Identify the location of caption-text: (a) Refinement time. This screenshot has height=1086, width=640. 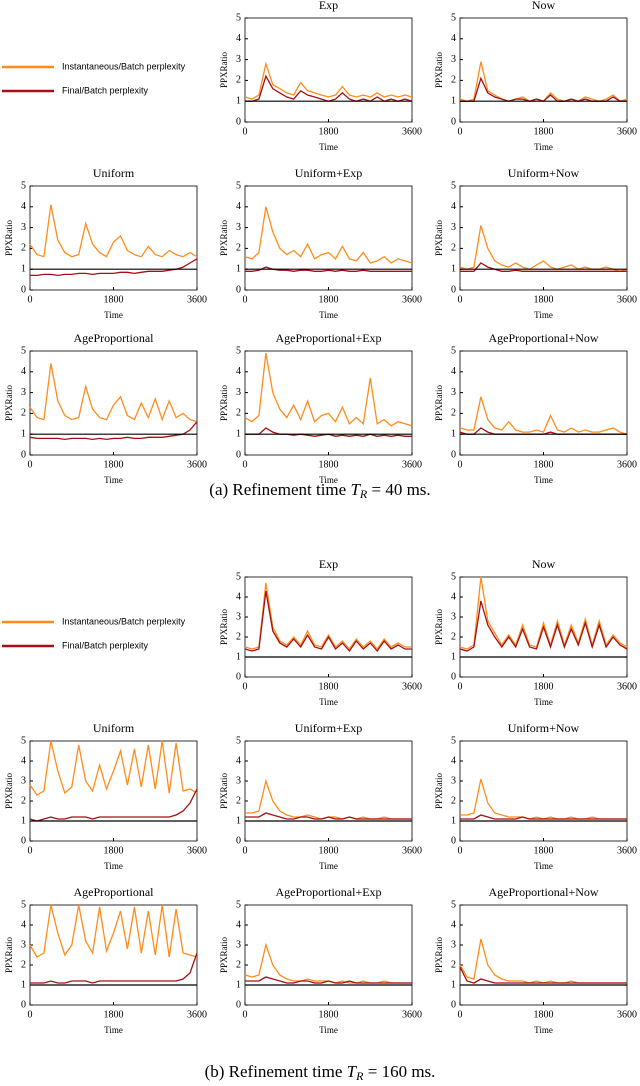
(279, 489).